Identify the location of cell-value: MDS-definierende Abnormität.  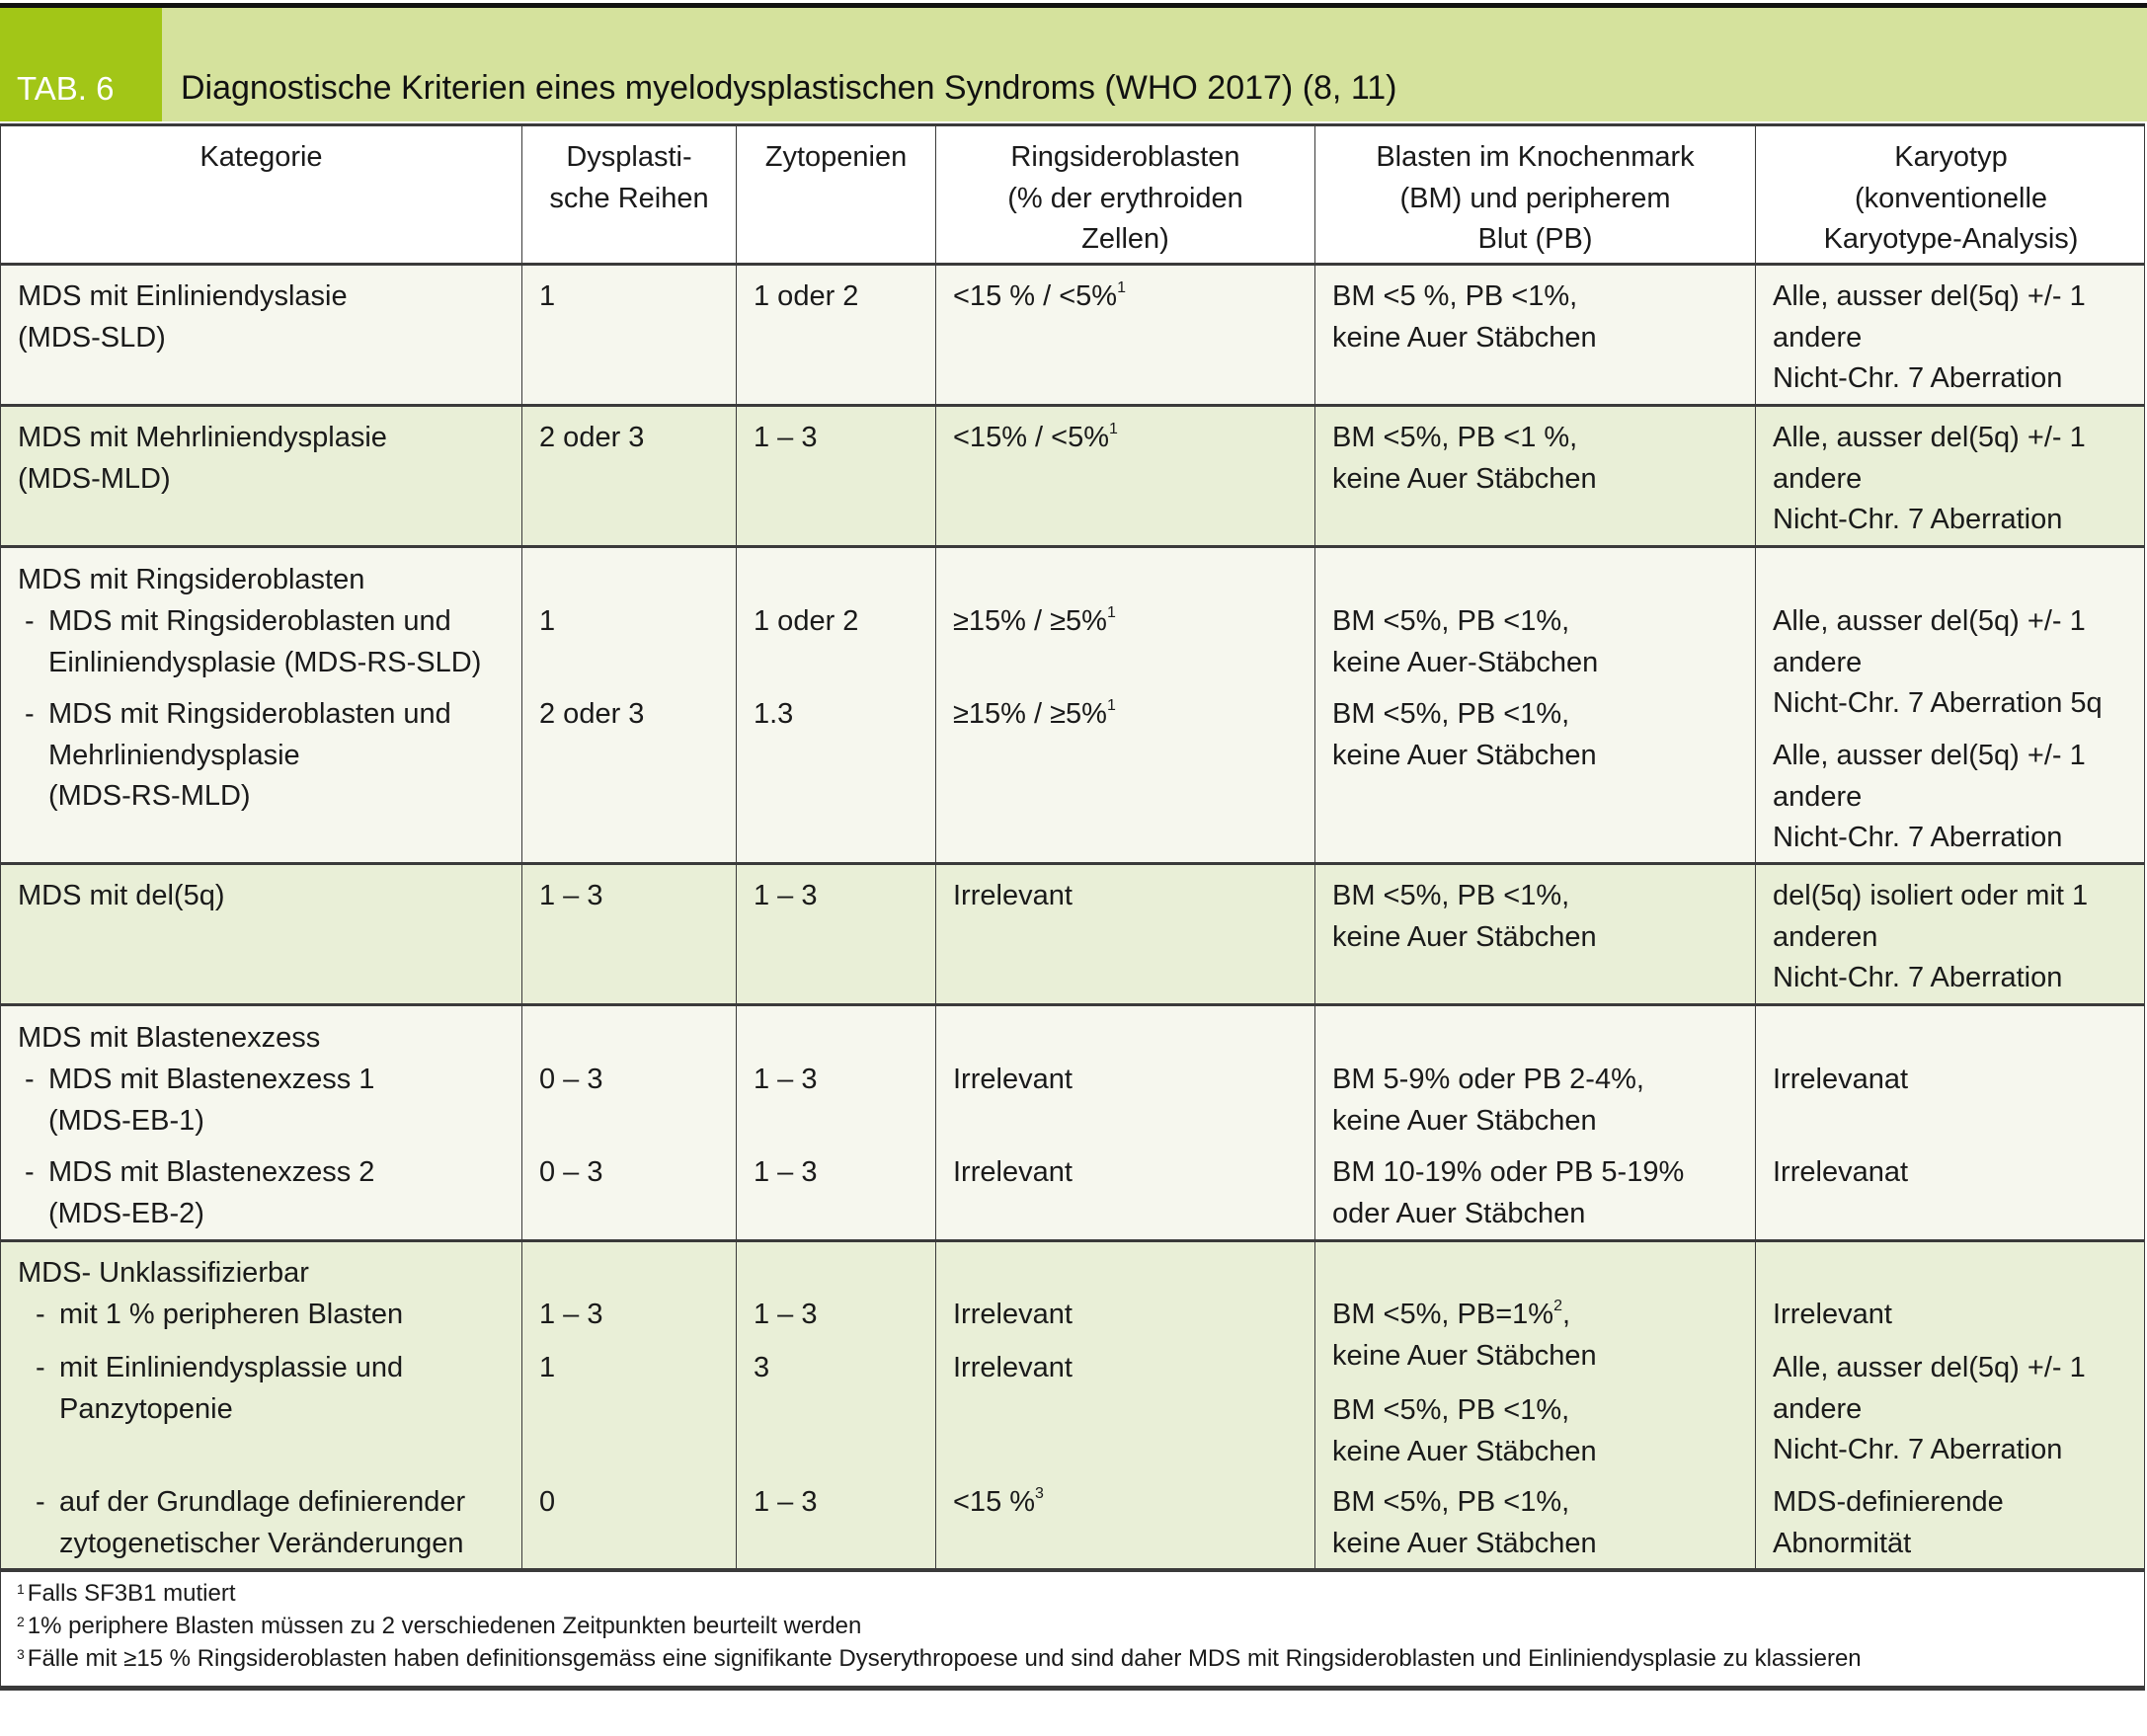
(1957, 1523).